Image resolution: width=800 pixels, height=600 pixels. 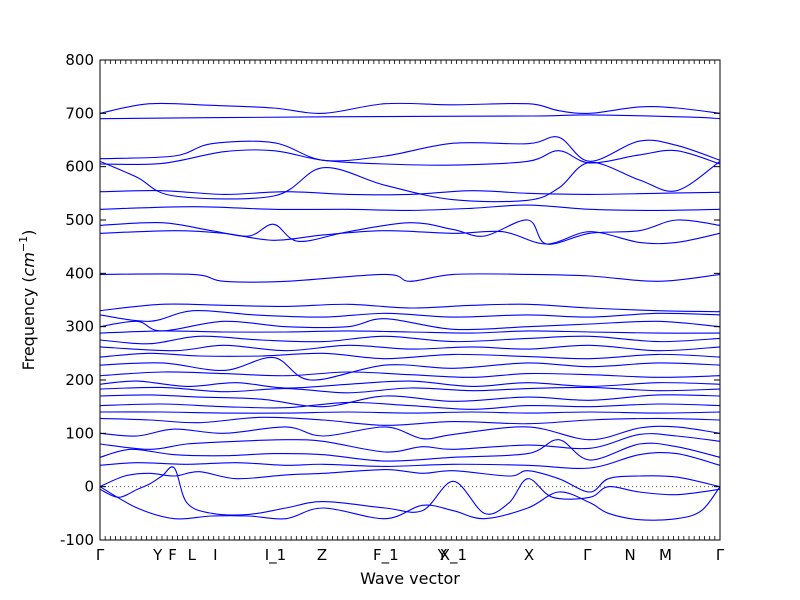 I want to click on y-axis-label-close: ), so click(x=28, y=233).